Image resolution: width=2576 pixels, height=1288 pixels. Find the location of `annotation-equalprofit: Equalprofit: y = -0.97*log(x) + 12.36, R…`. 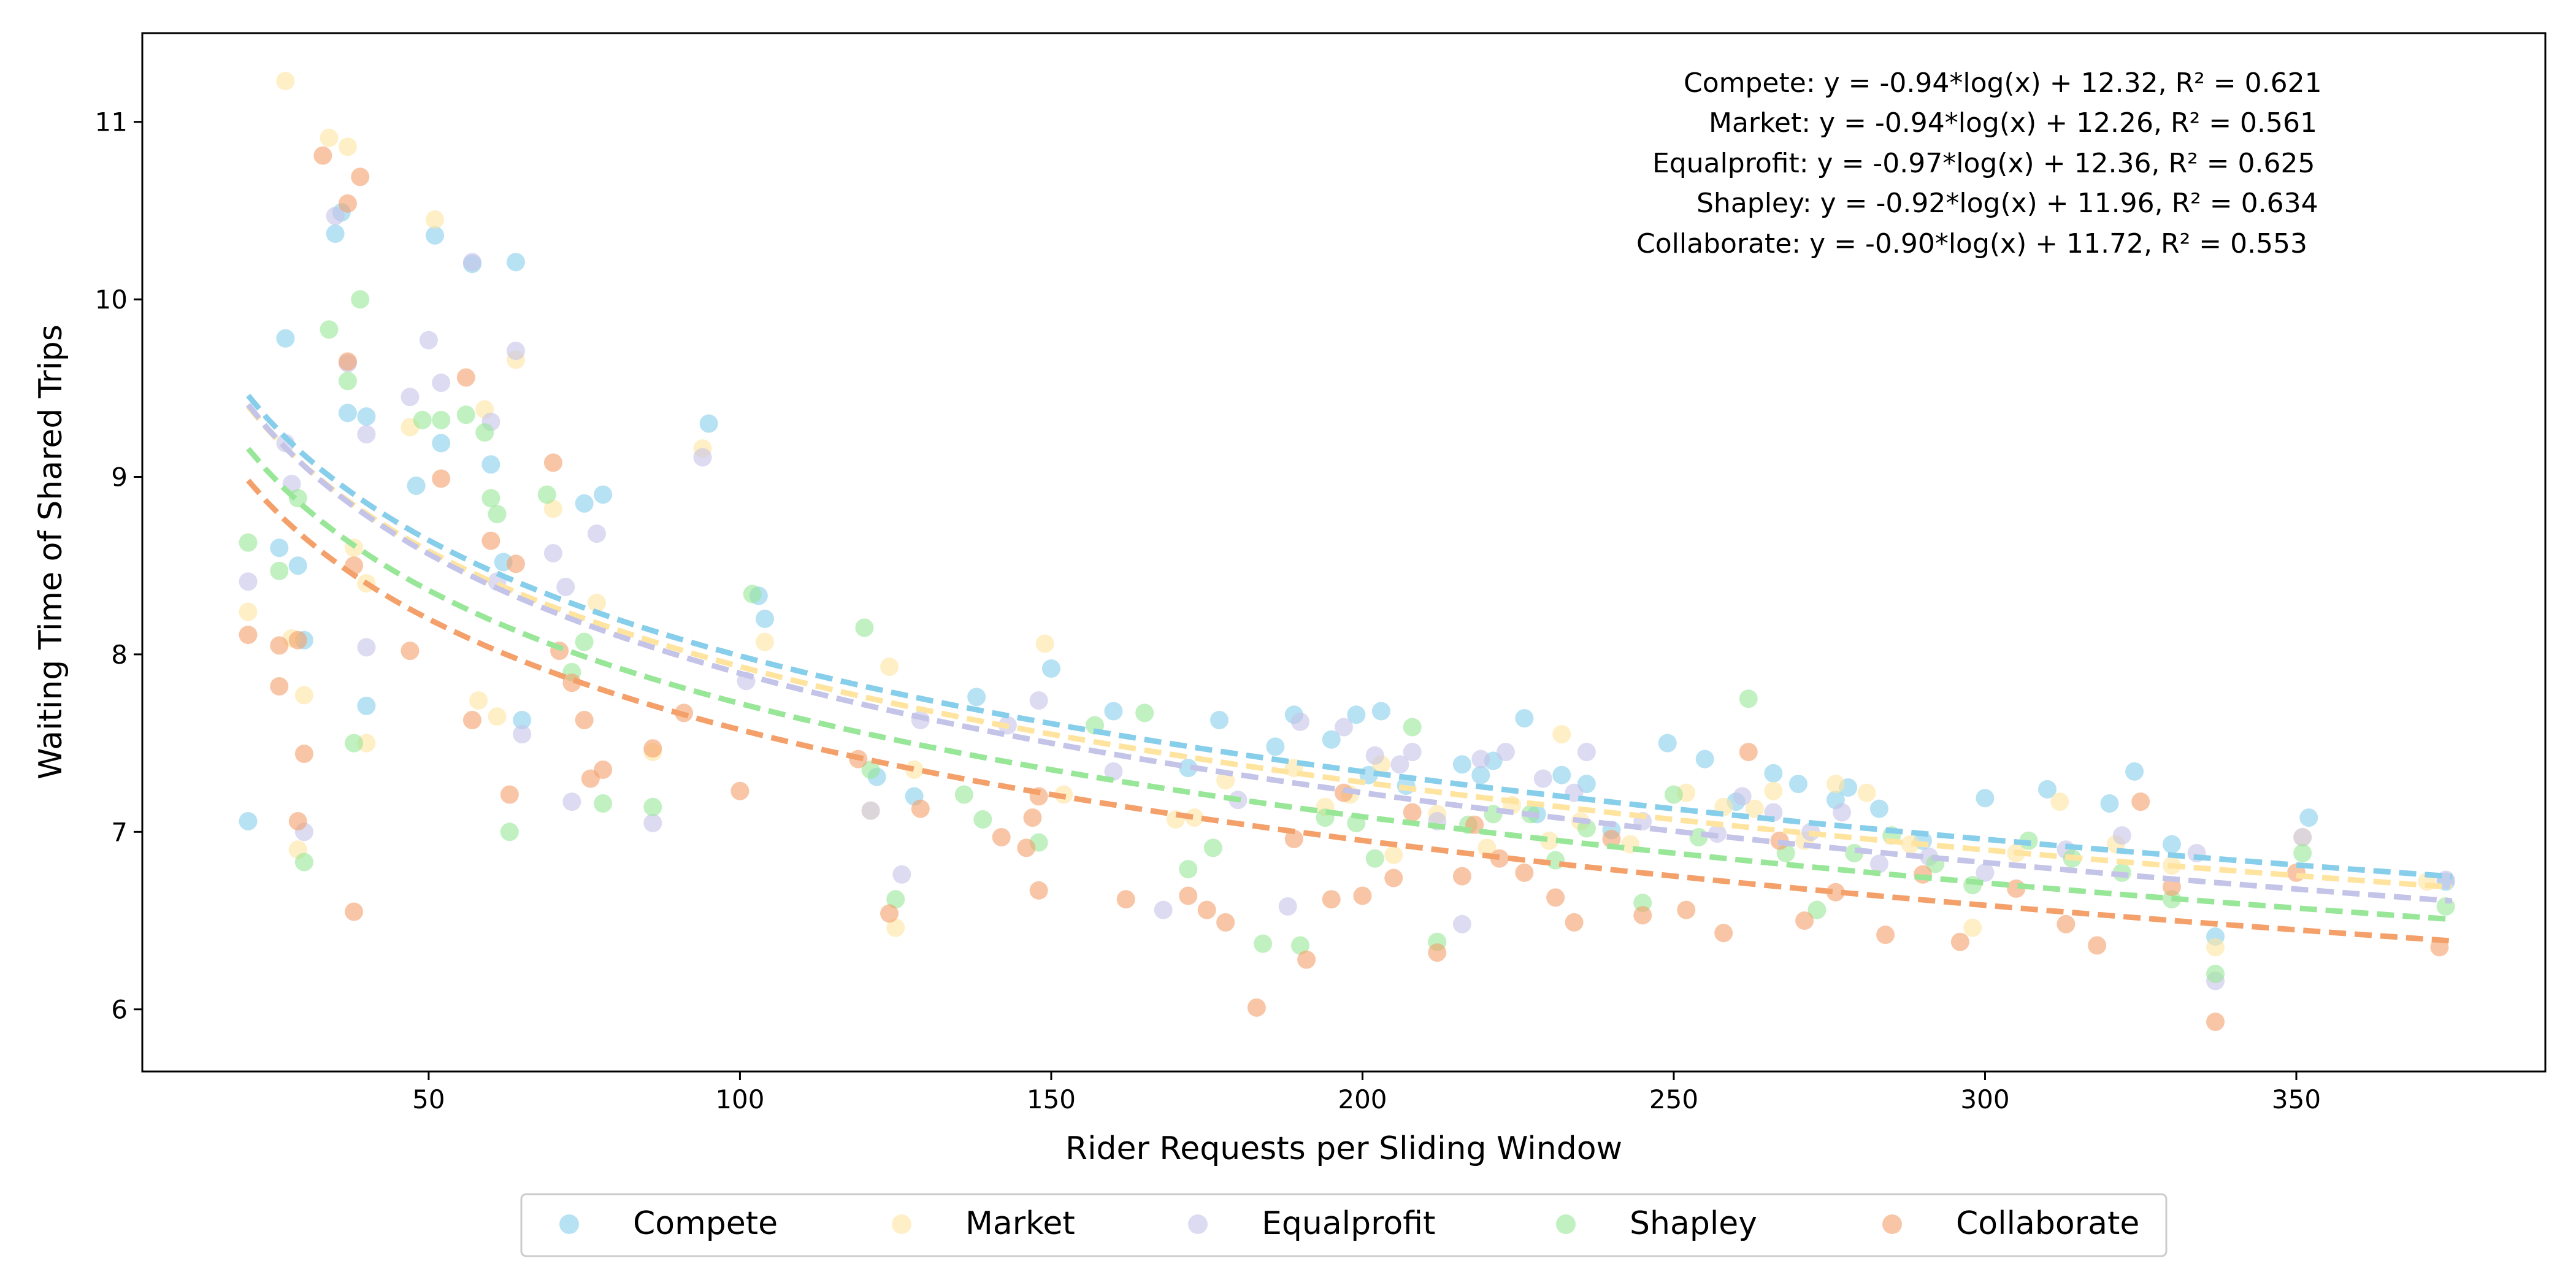

annotation-equalprofit: Equalprofit: y = -0.97*log(x) + 12.36, R… is located at coordinates (1983, 163).